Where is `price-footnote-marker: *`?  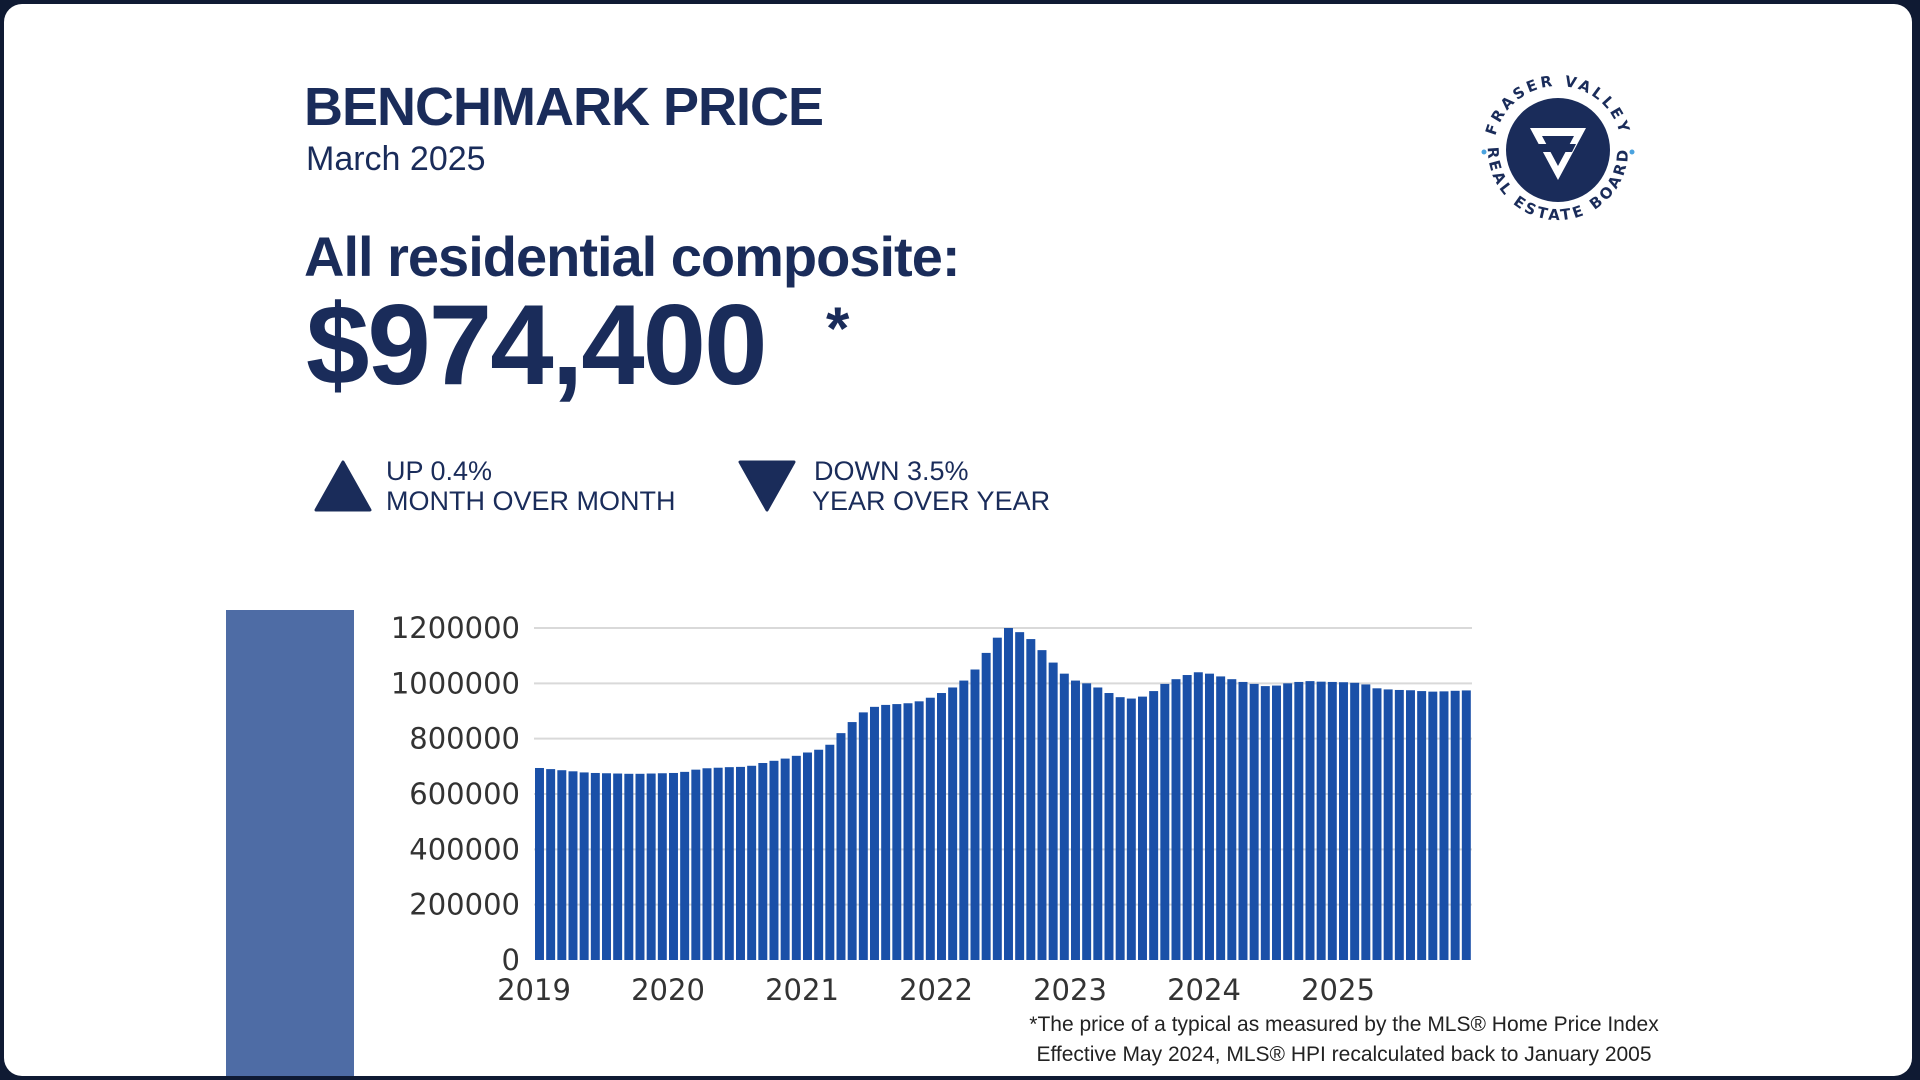
price-footnote-marker: * is located at coordinates (838, 328).